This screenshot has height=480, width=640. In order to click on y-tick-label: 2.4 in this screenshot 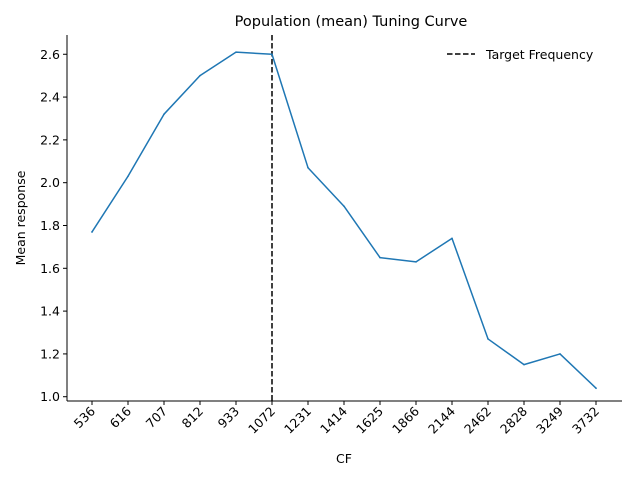, I will do `click(50, 97)`.